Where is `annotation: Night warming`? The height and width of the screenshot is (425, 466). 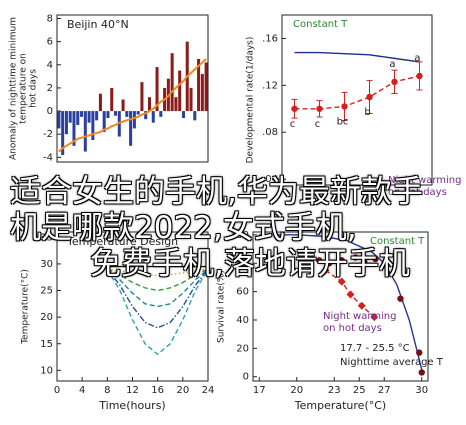 annotation: Night warming is located at coordinates (425, 180).